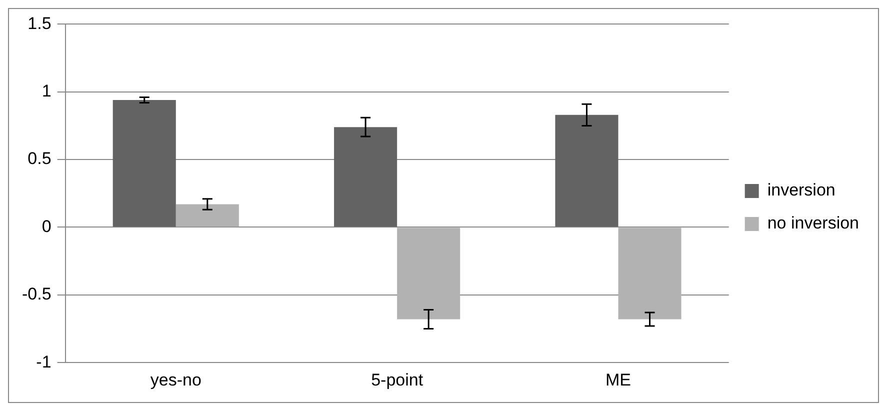 The width and height of the screenshot is (887, 411). What do you see at coordinates (47, 226) in the screenshot?
I see `y-tick-label: 0` at bounding box center [47, 226].